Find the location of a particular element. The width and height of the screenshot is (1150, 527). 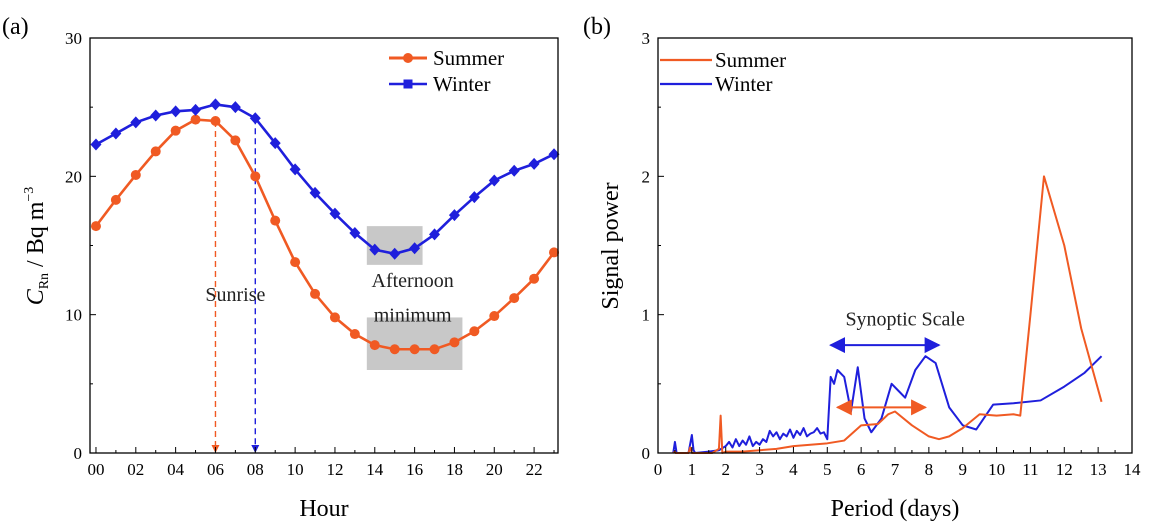

b-ytick-label-3: 3 is located at coordinates (646, 38).